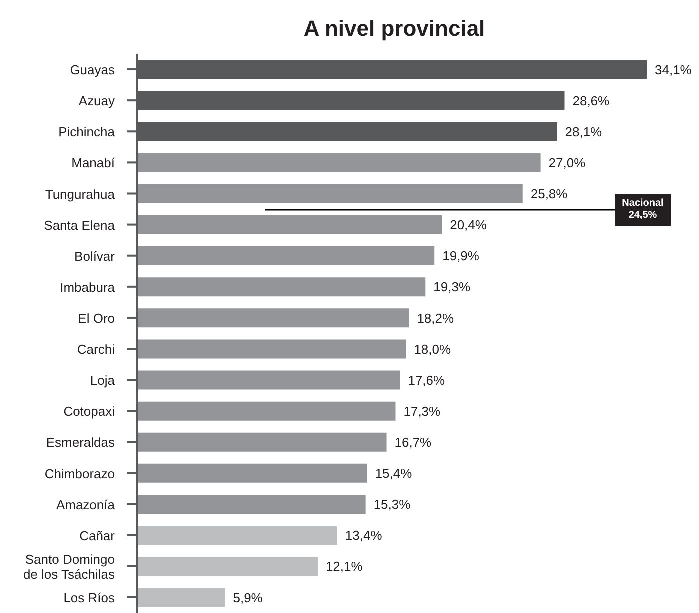 This screenshot has height=613, width=699. Describe the element at coordinates (69, 566) in the screenshot. I see `y-tick-label: Santo Domingo de los Tsáchilas` at that location.